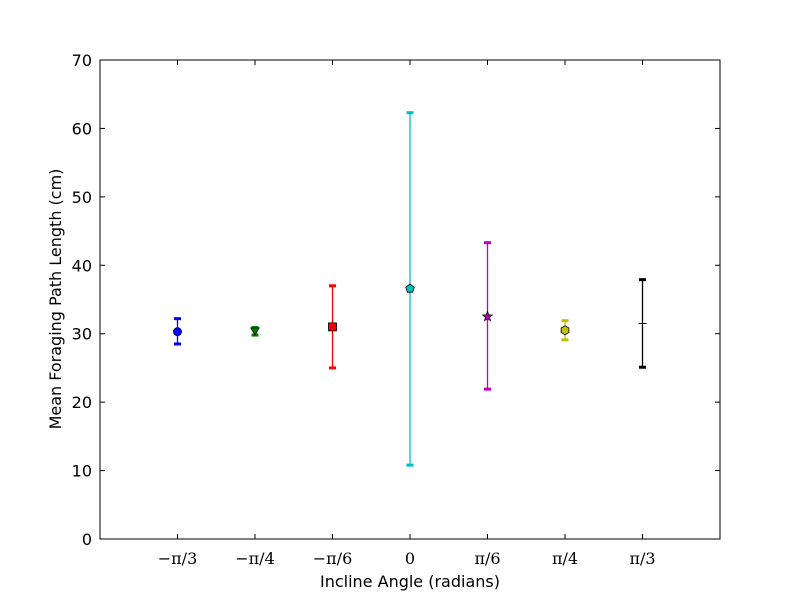 This screenshot has height=600, width=800. I want to click on marker-star, so click(487, 316).